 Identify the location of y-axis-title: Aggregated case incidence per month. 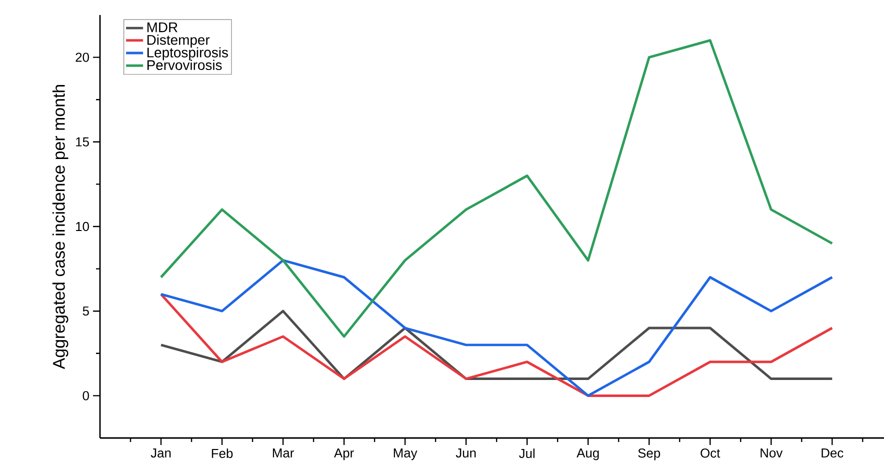
(60, 227).